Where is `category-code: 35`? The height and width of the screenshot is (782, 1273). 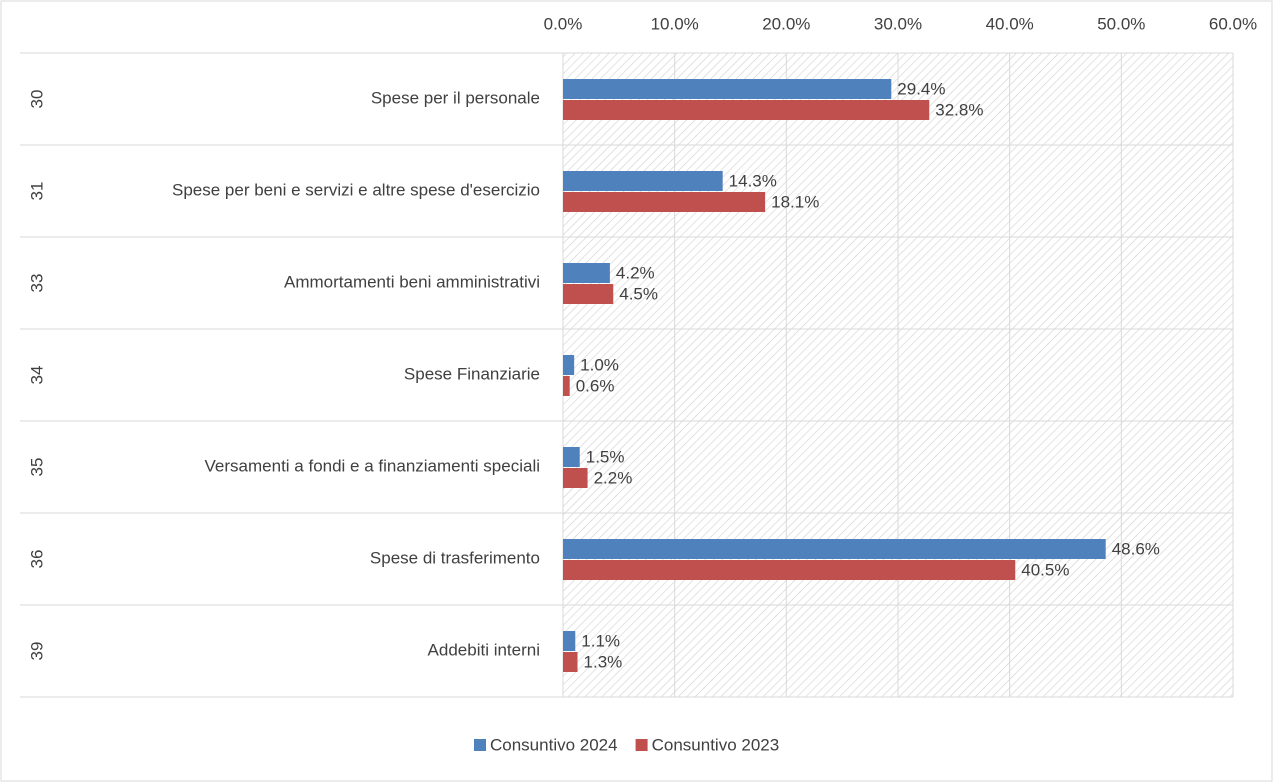
category-code: 35 is located at coordinates (36, 467).